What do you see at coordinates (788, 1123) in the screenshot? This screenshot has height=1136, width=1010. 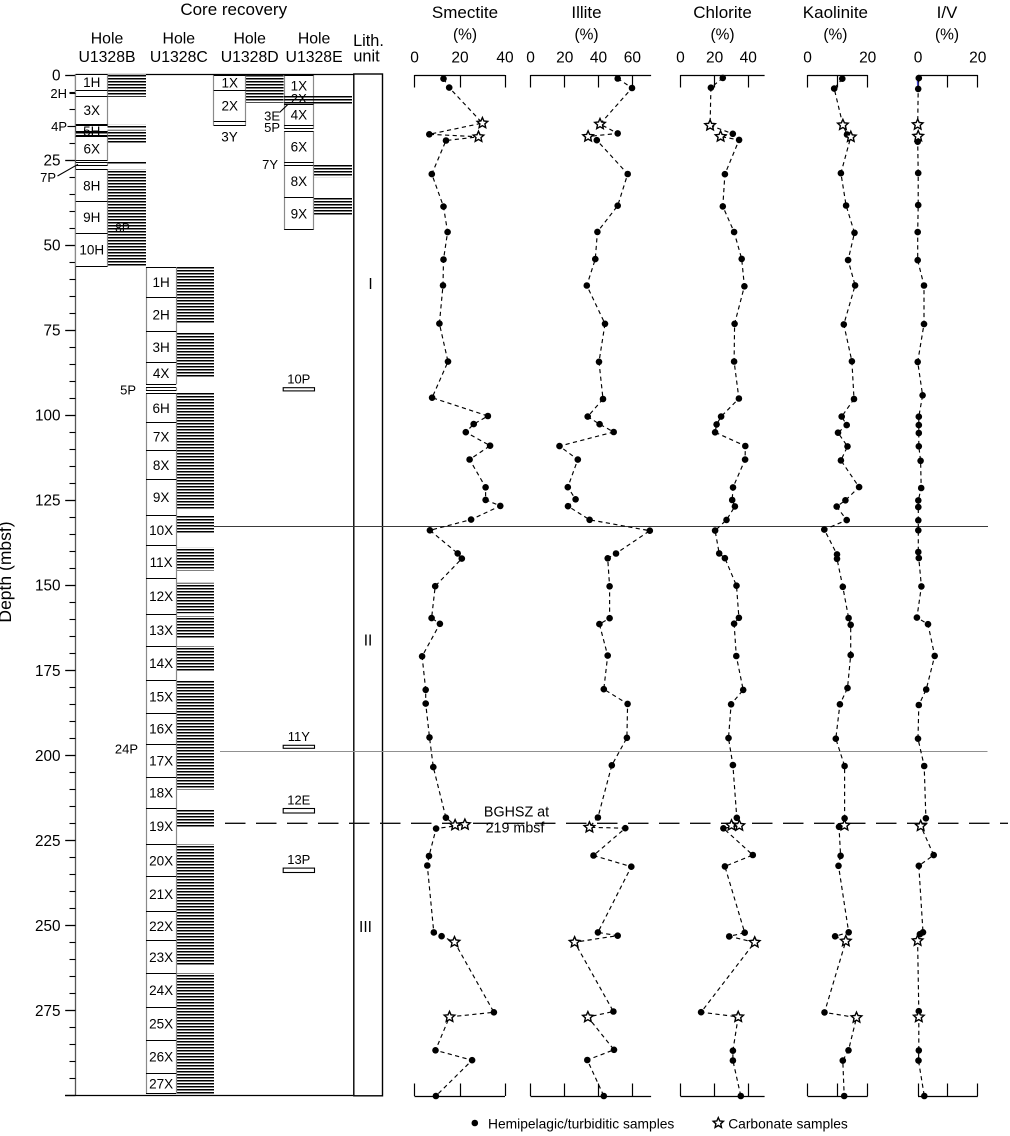 I see `svg-text: Carbonate samples` at bounding box center [788, 1123].